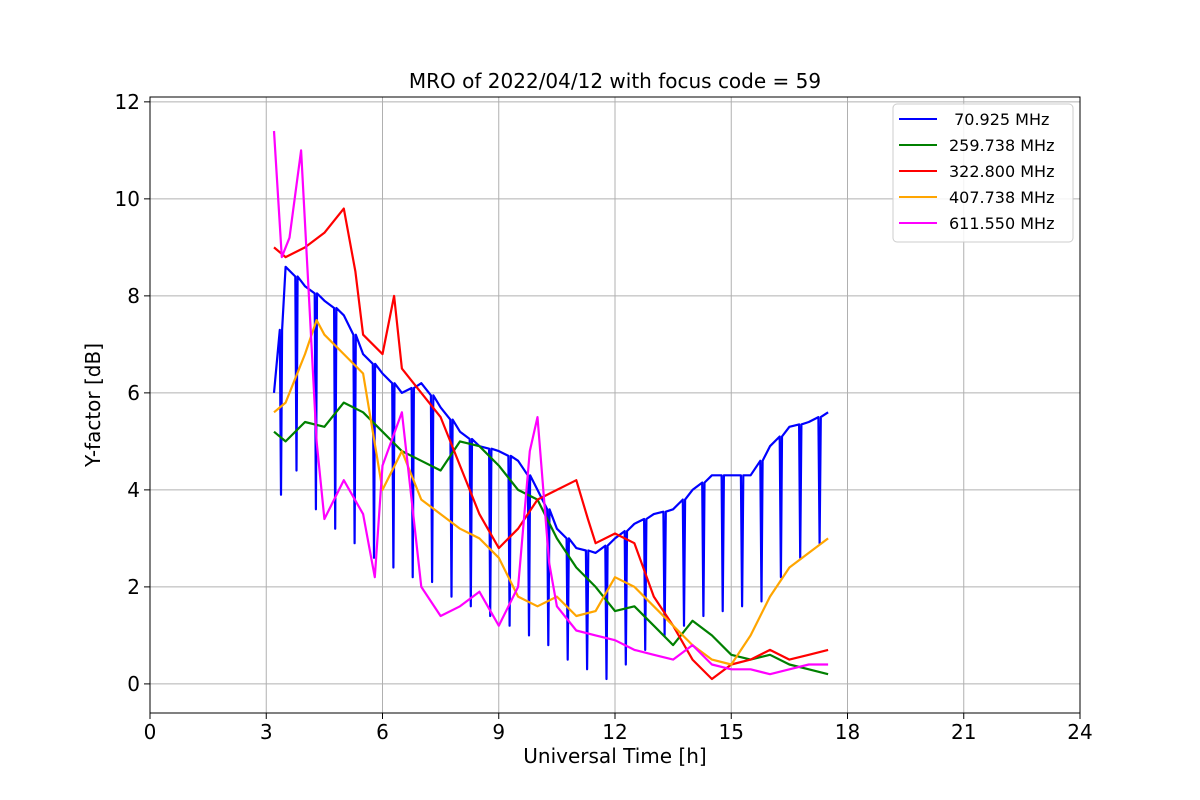 The width and height of the screenshot is (1200, 800). What do you see at coordinates (133, 684) in the screenshot?
I see `y-tick-label: 0` at bounding box center [133, 684].